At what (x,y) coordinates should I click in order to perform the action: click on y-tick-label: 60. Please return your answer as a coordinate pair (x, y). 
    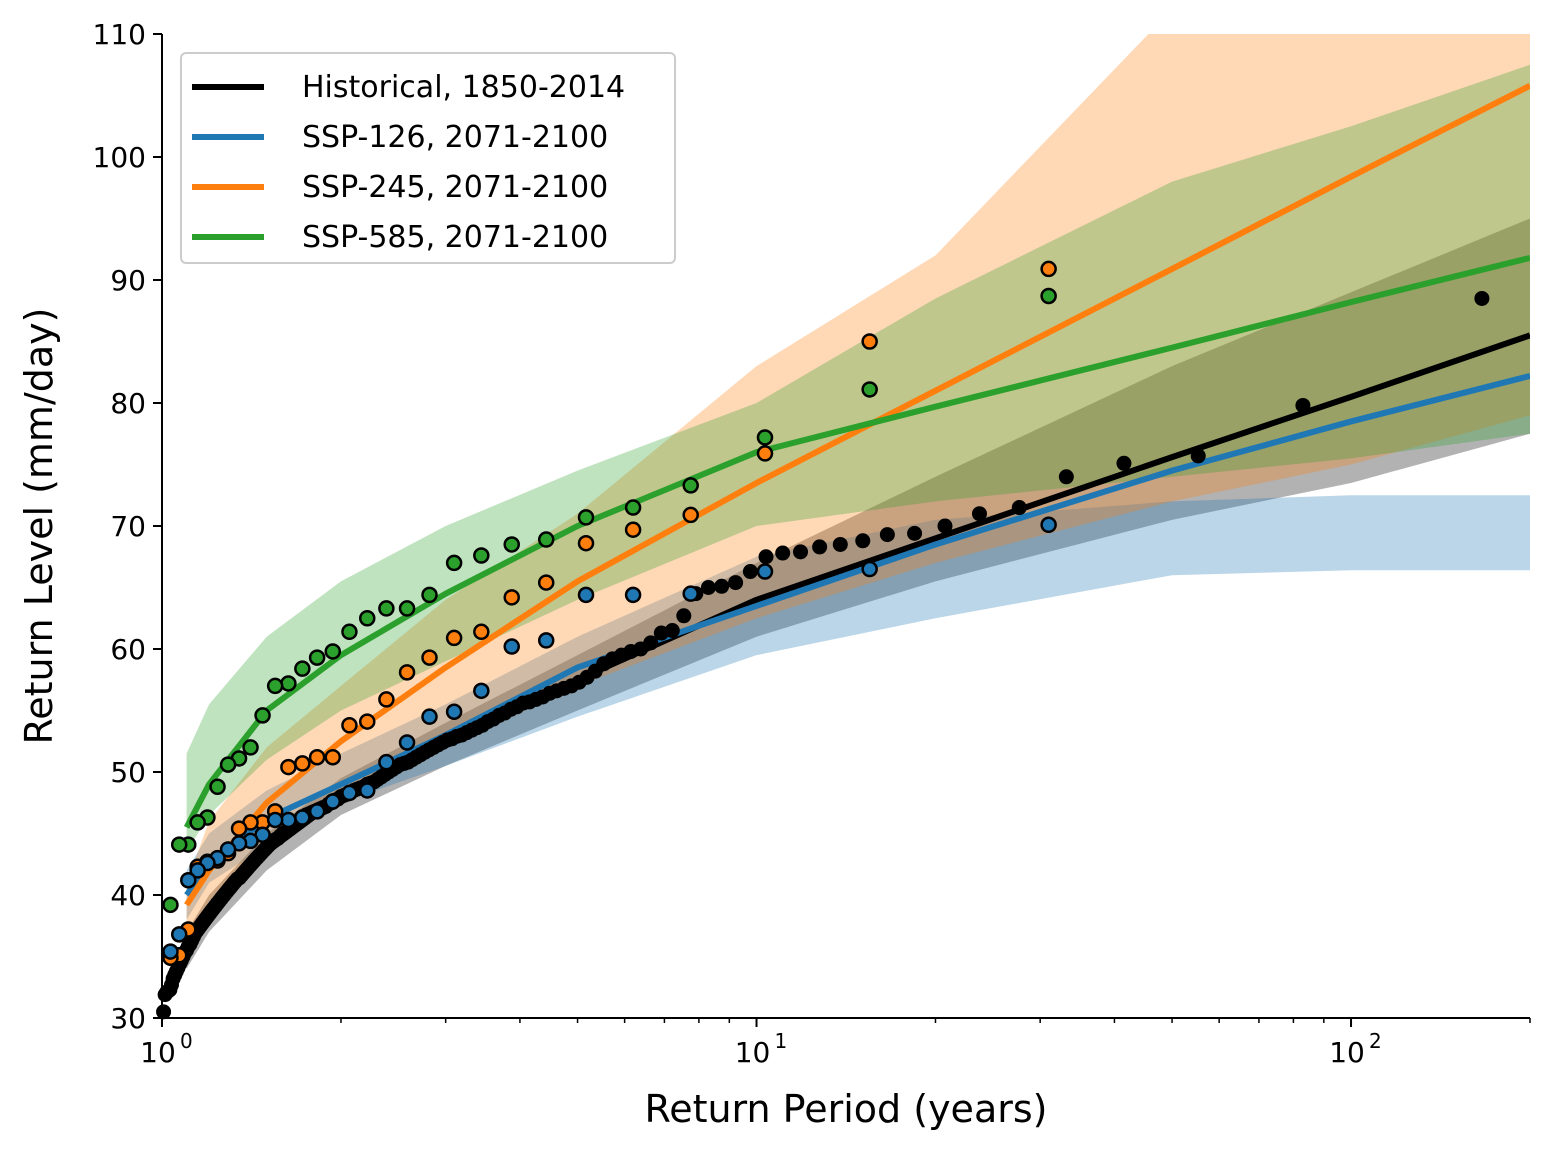
    Looking at the image, I should click on (128, 649).